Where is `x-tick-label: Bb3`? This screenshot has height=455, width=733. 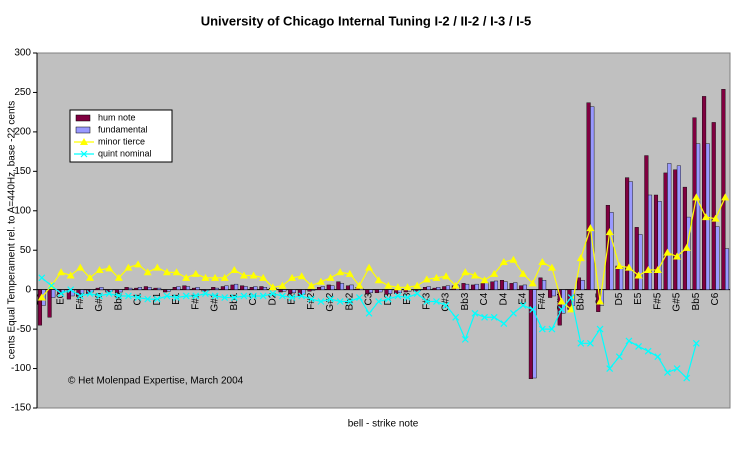
x-tick-label: Bb3 is located at coordinates (465, 301).